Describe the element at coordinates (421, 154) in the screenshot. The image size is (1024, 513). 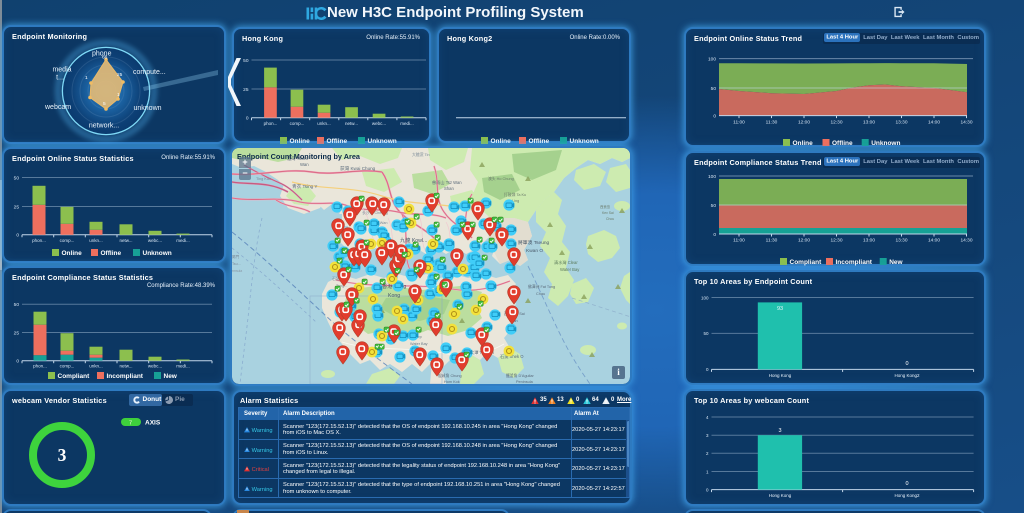
I see `svg-text: 大稽灙 Tin` at that location.